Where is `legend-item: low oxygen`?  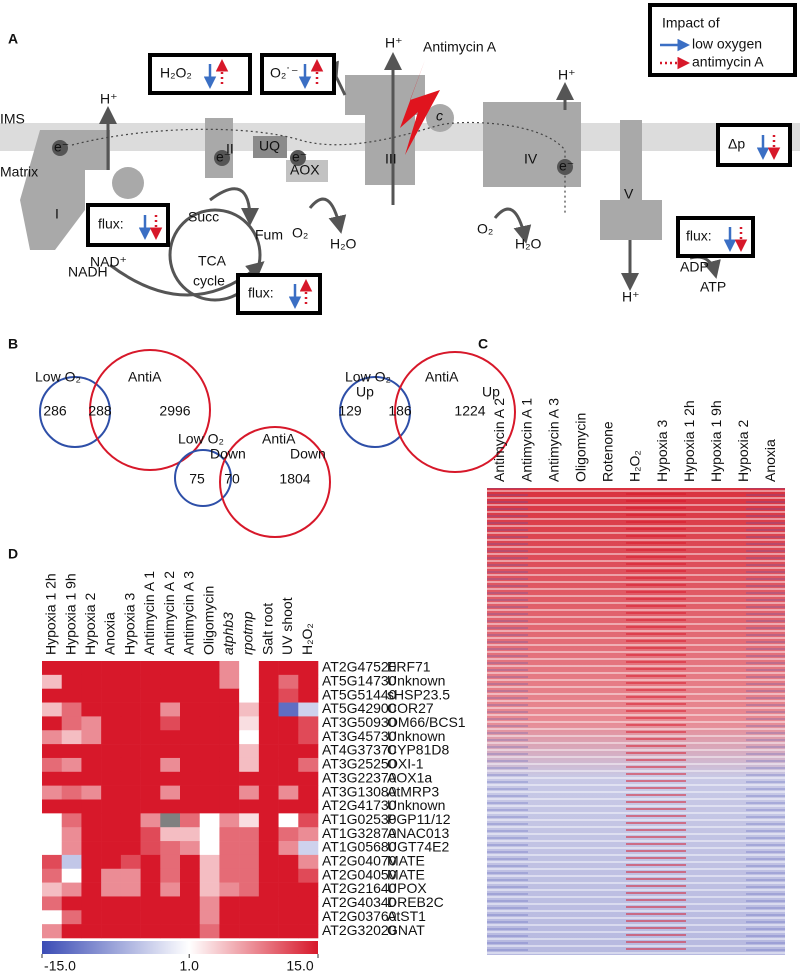 legend-item: low oxygen is located at coordinates (727, 44).